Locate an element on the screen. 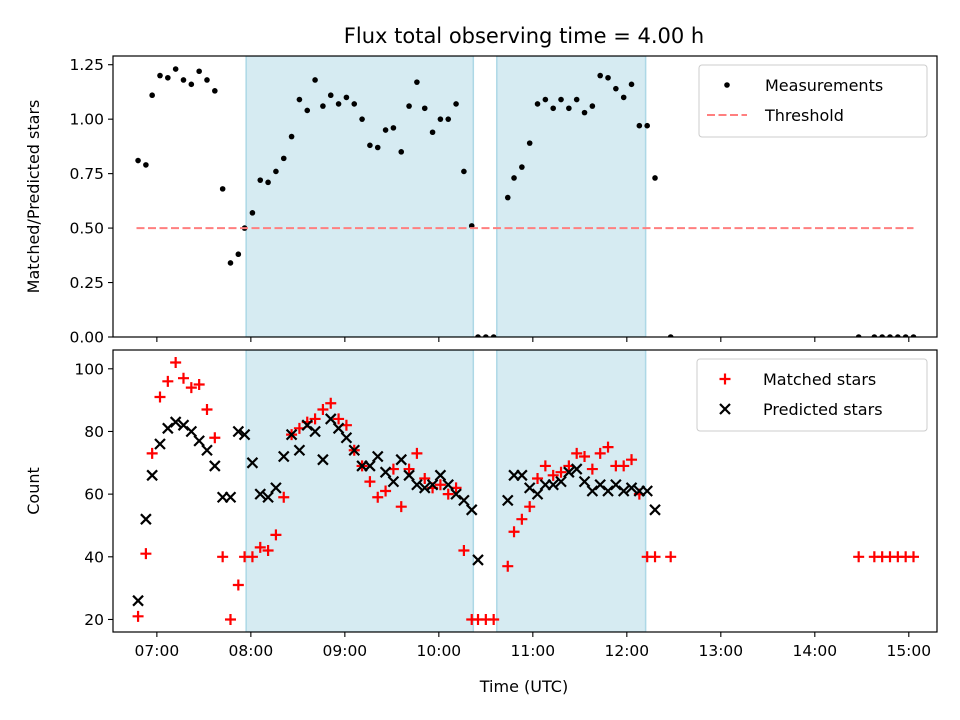 Image resolution: width=960 pixels, height=720 pixels. x-tick-label: 08:00 is located at coordinates (251, 651).